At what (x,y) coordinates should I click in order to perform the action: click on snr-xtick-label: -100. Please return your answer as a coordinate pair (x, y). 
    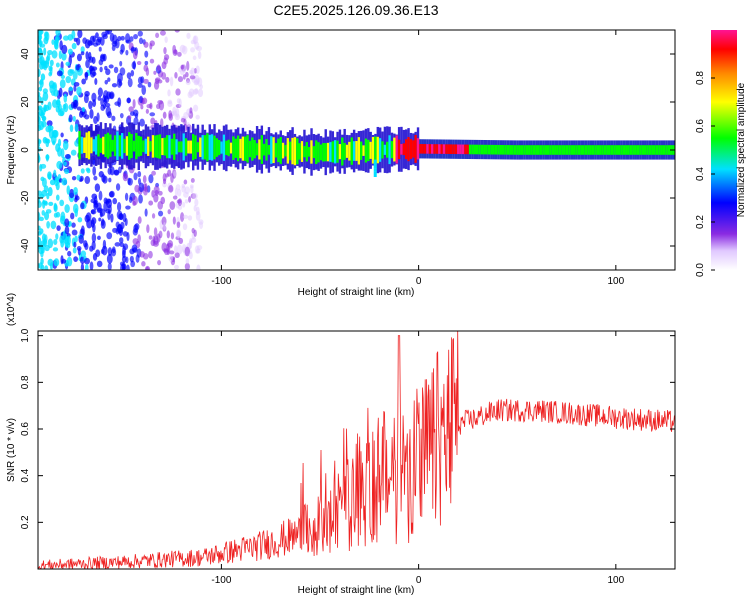
    Looking at the image, I should click on (221, 580).